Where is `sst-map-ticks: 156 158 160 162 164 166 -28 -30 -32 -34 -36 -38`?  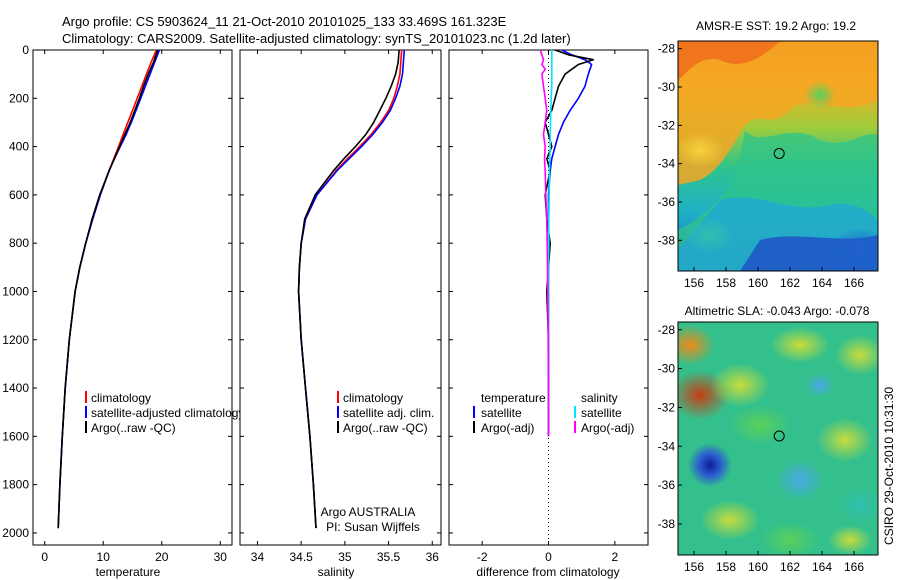
sst-map-ticks: 156 158 160 162 164 166 -28 -30 -32 -34 -36 -38 is located at coordinates (761, 166).